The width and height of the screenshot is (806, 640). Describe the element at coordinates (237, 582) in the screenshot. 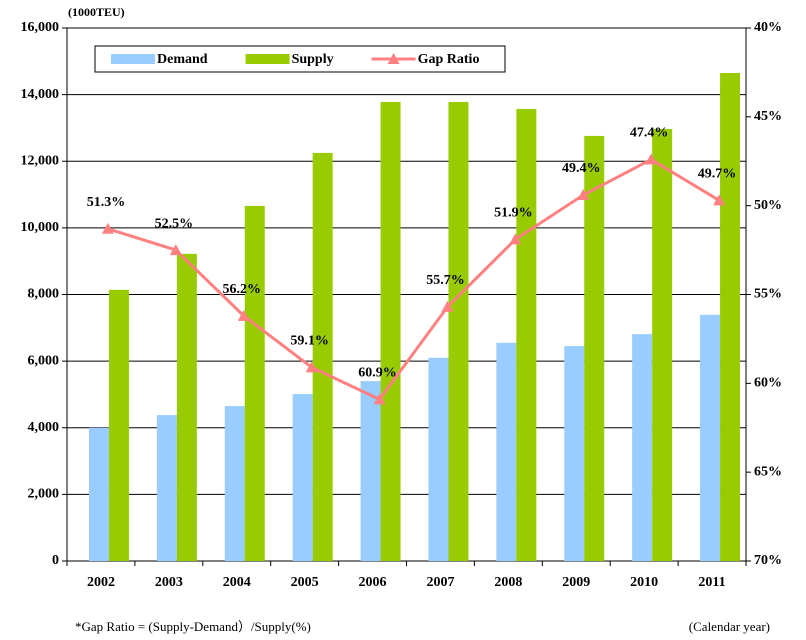

I see `x-tick-label: 2004` at that location.